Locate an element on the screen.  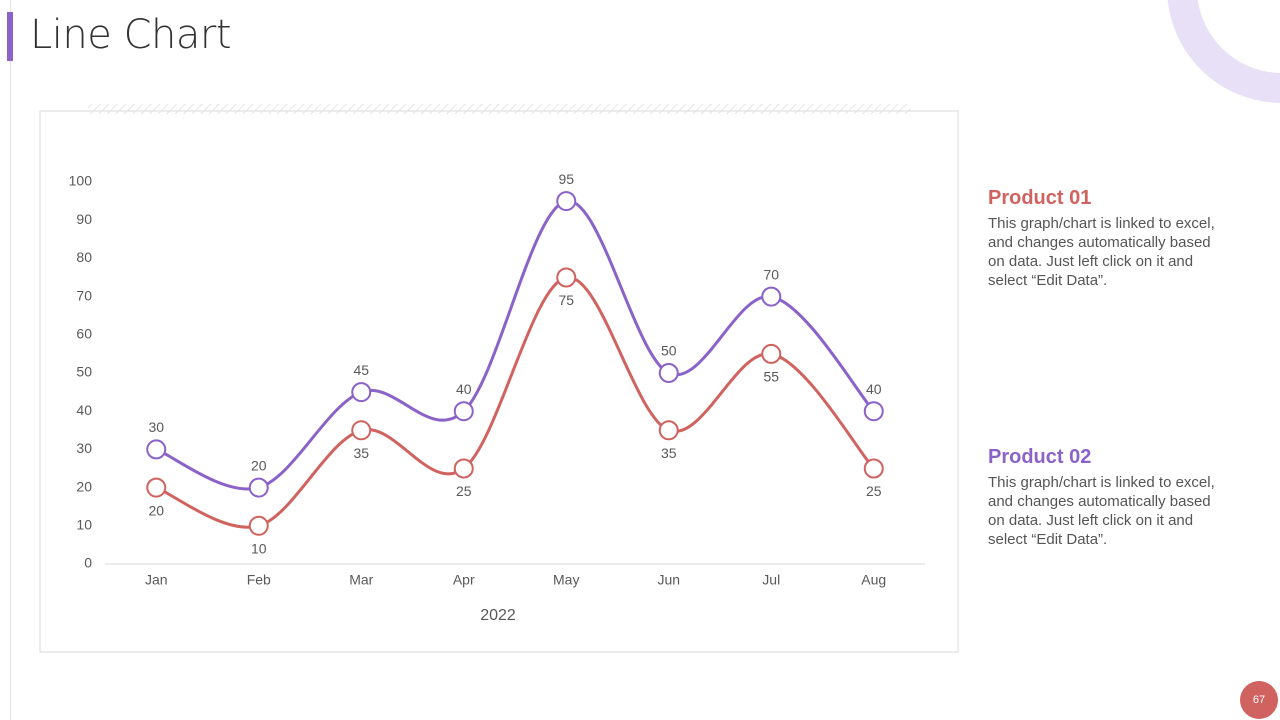
x-tick-label: Jun is located at coordinates (668, 580).